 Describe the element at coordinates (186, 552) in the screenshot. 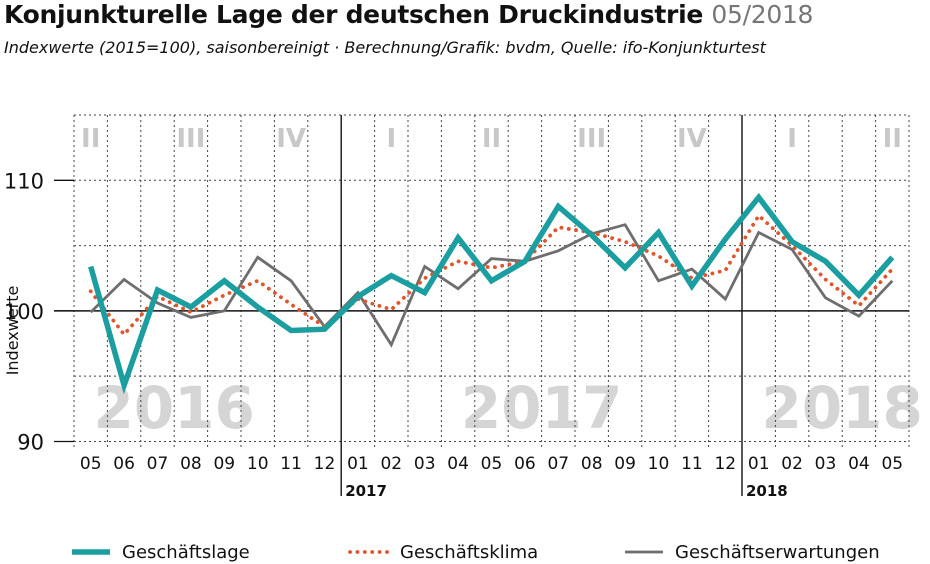

I see `legend-label: Geschäftslage` at that location.